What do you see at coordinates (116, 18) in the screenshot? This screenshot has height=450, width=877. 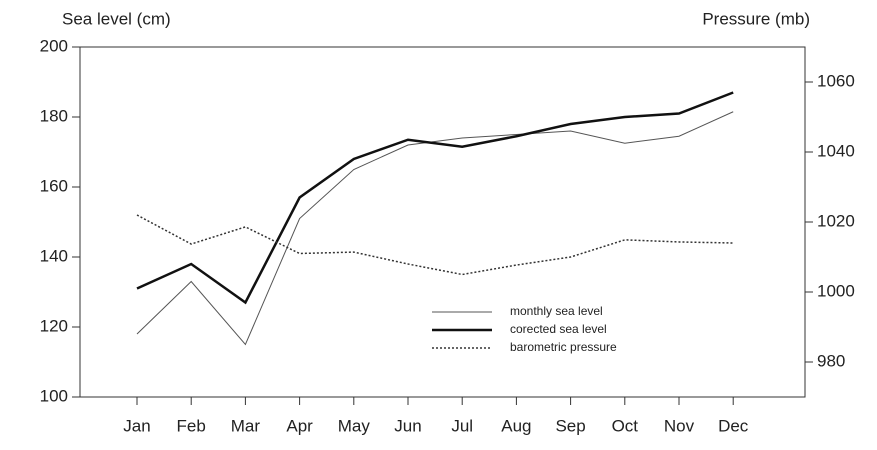 I see `y-axis-label: Sea level (cm)` at bounding box center [116, 18].